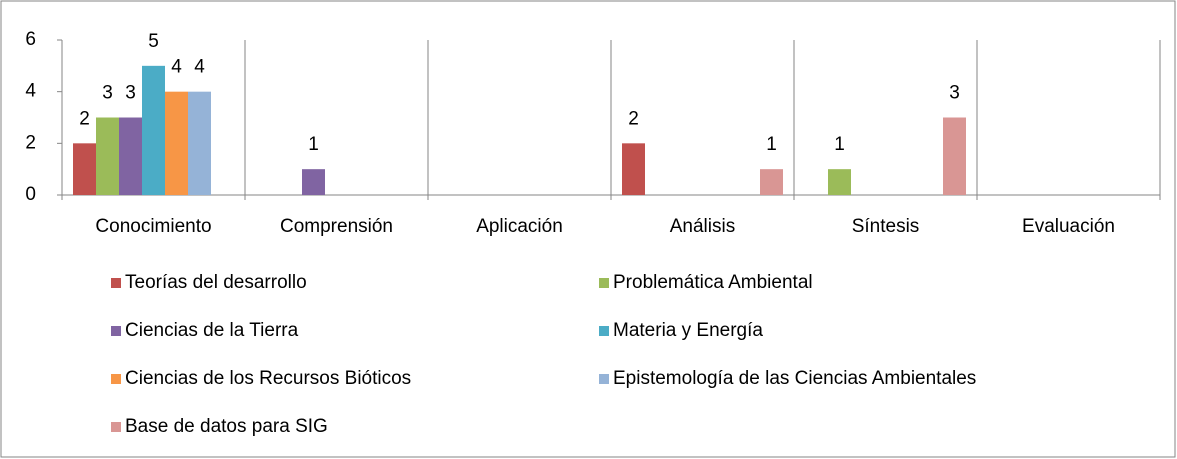 The image size is (1177, 459). Describe the element at coordinates (153, 41) in the screenshot. I see `data-label: 5` at that location.